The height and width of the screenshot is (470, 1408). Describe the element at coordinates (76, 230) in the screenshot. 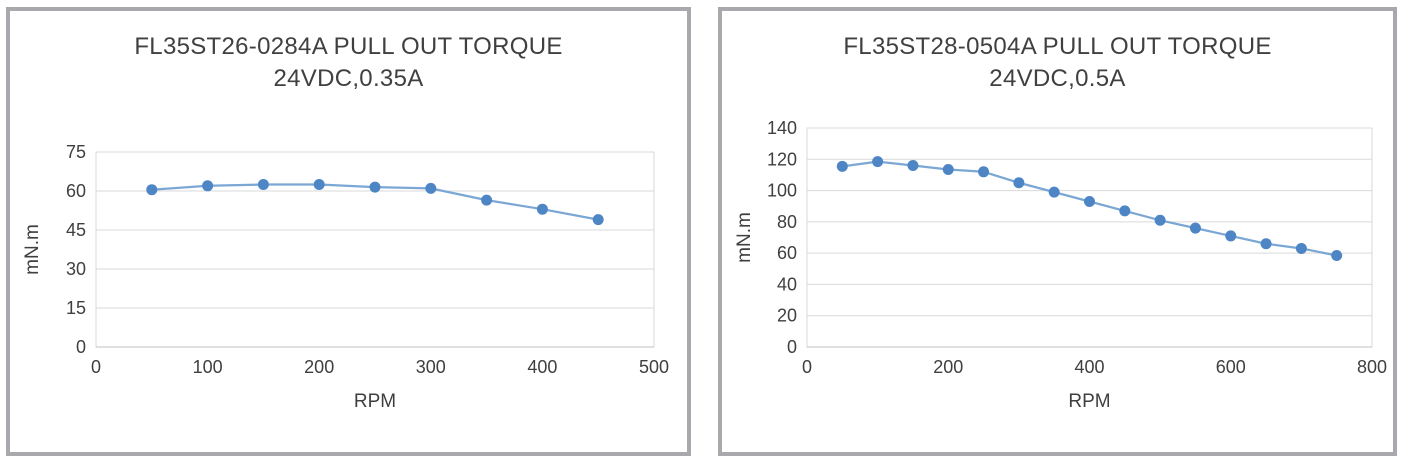

I see `y-tick-label: 45` at that location.